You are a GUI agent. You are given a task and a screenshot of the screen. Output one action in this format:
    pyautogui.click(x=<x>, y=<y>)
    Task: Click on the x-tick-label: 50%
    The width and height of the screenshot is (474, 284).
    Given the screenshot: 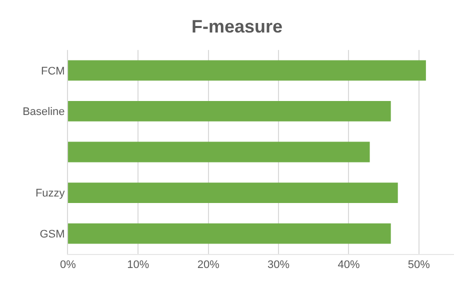 What is the action you would take?
    pyautogui.click(x=419, y=265)
    